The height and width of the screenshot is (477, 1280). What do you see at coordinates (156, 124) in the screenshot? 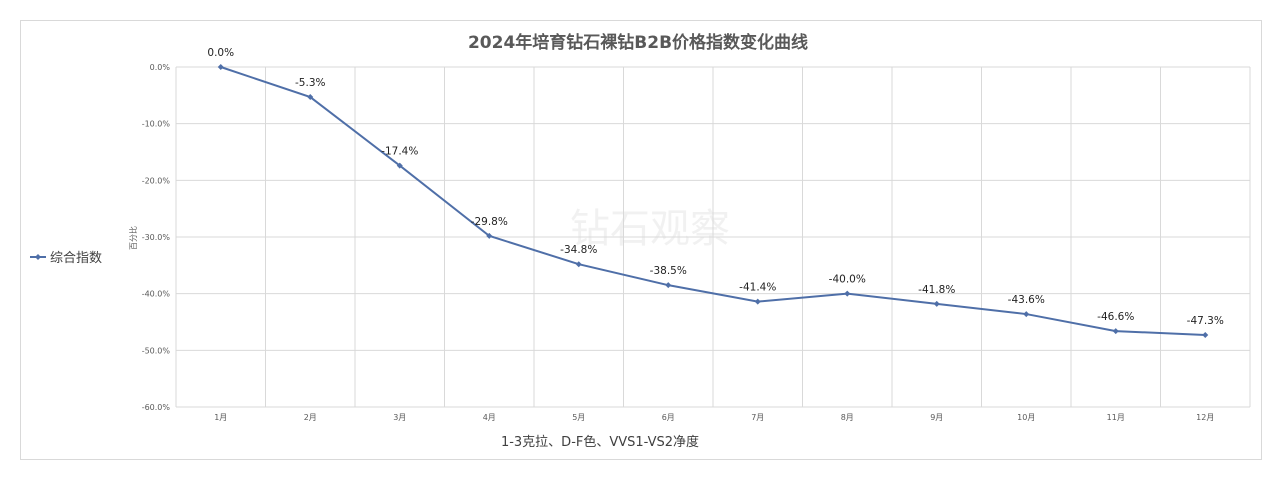
I see `y-tick-label: -10.0%` at bounding box center [156, 124].